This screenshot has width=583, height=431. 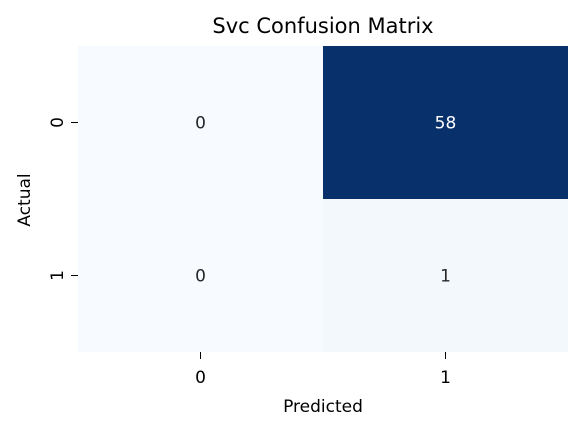 What do you see at coordinates (63, 199) in the screenshot?
I see `y-axis-ticks: 01` at bounding box center [63, 199].